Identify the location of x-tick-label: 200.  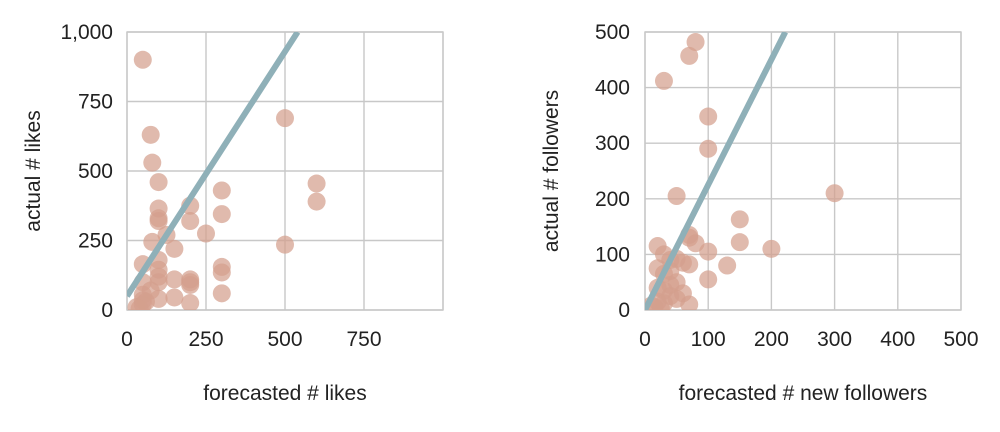
(771, 339).